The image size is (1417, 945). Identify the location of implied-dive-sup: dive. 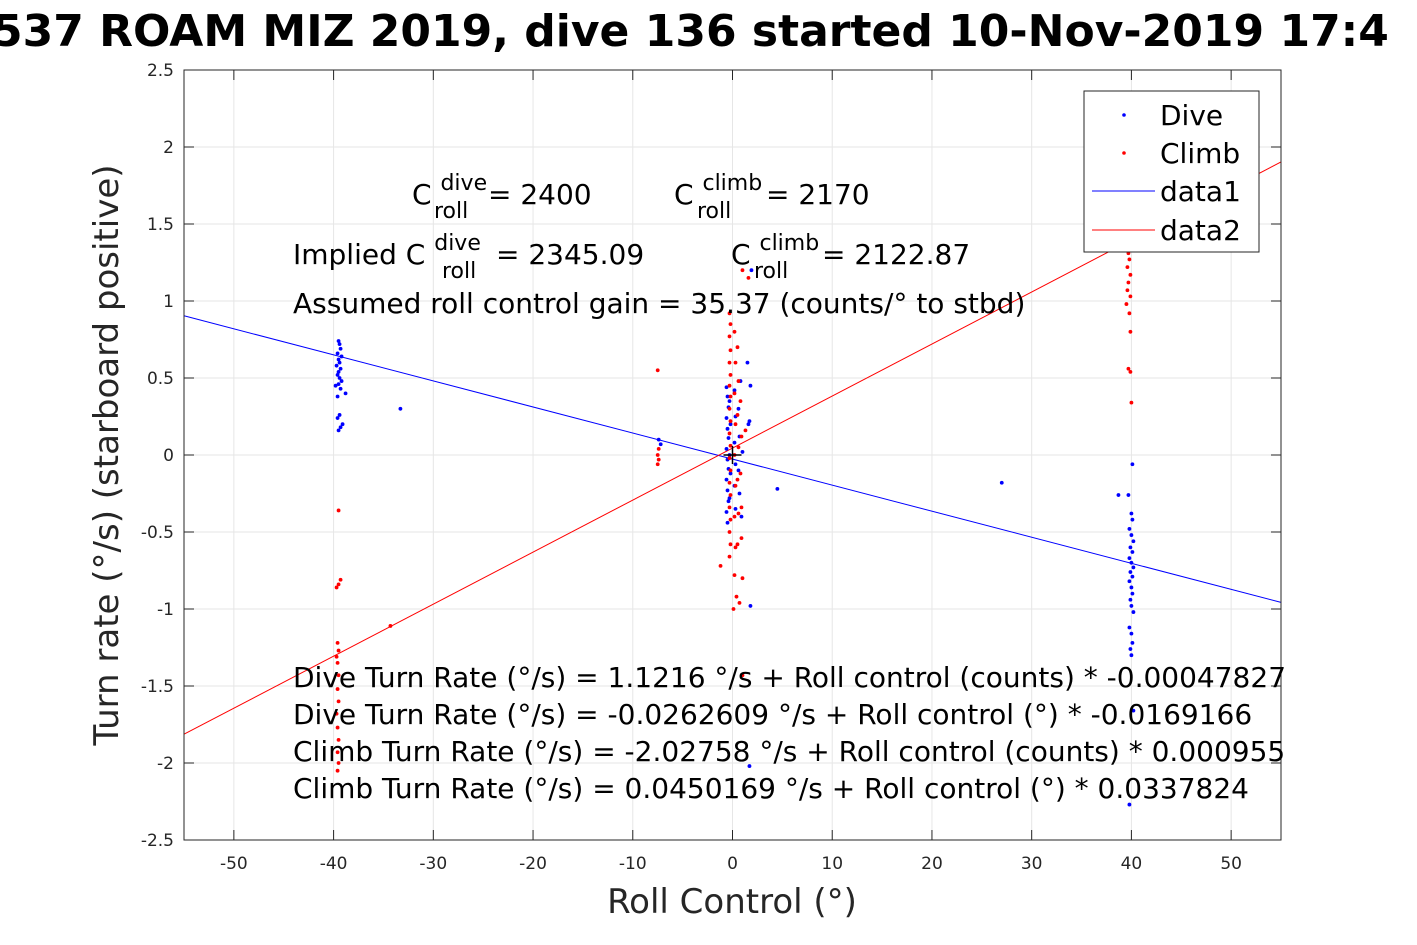
(457, 243).